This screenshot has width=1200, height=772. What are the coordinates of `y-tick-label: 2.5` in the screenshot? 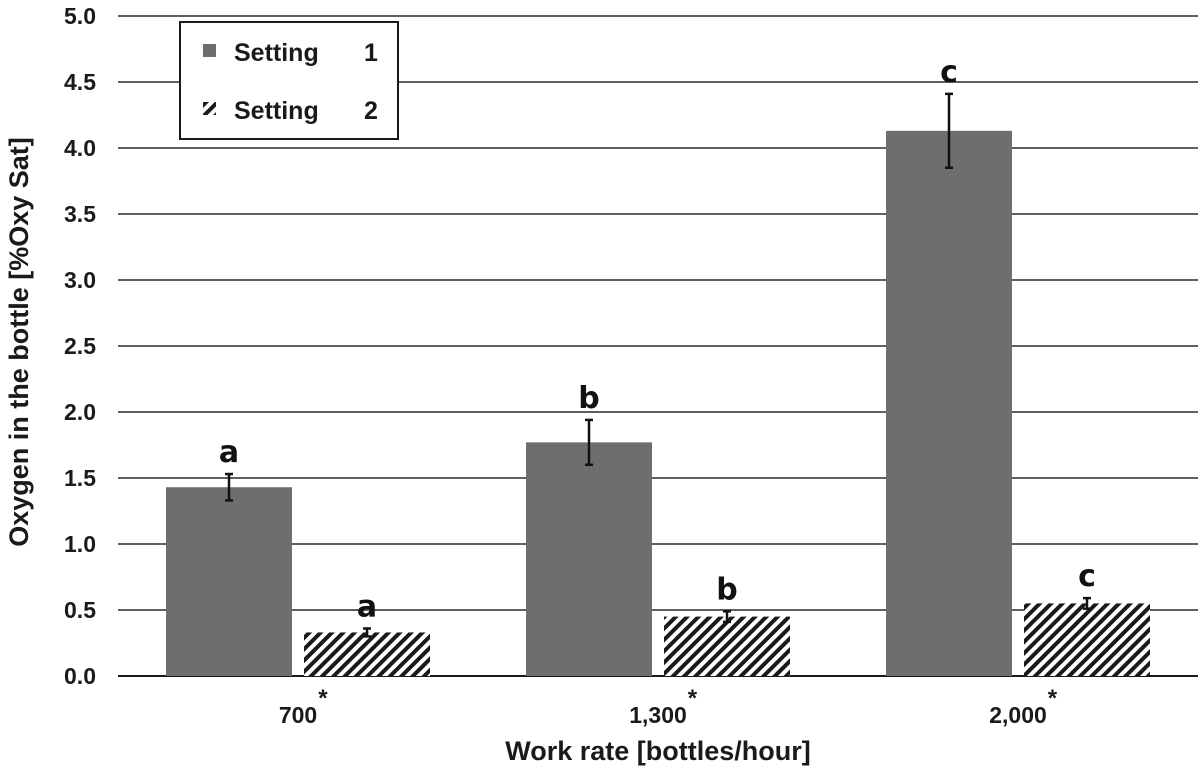 It's located at (80, 346).